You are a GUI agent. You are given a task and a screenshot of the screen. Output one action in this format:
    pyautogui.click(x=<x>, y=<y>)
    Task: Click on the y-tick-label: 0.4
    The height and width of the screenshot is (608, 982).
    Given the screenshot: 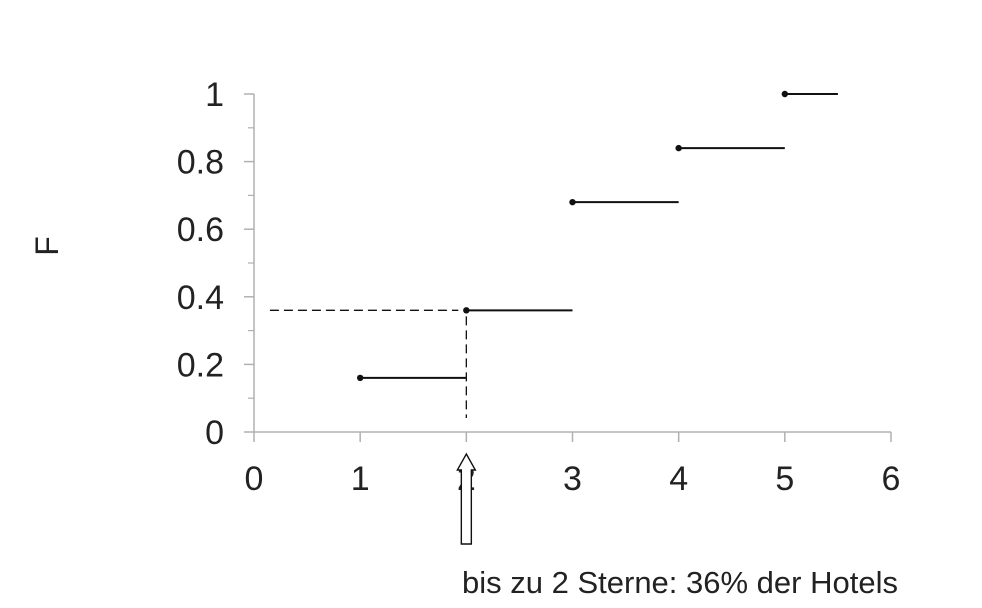 What is the action you would take?
    pyautogui.click(x=200, y=298)
    